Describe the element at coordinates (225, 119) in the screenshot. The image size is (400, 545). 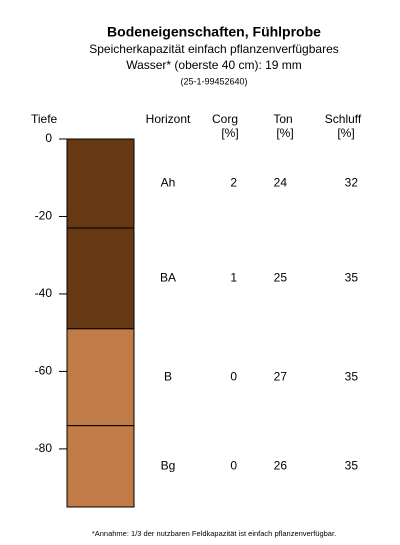
I see `column-header: Corg` at that location.